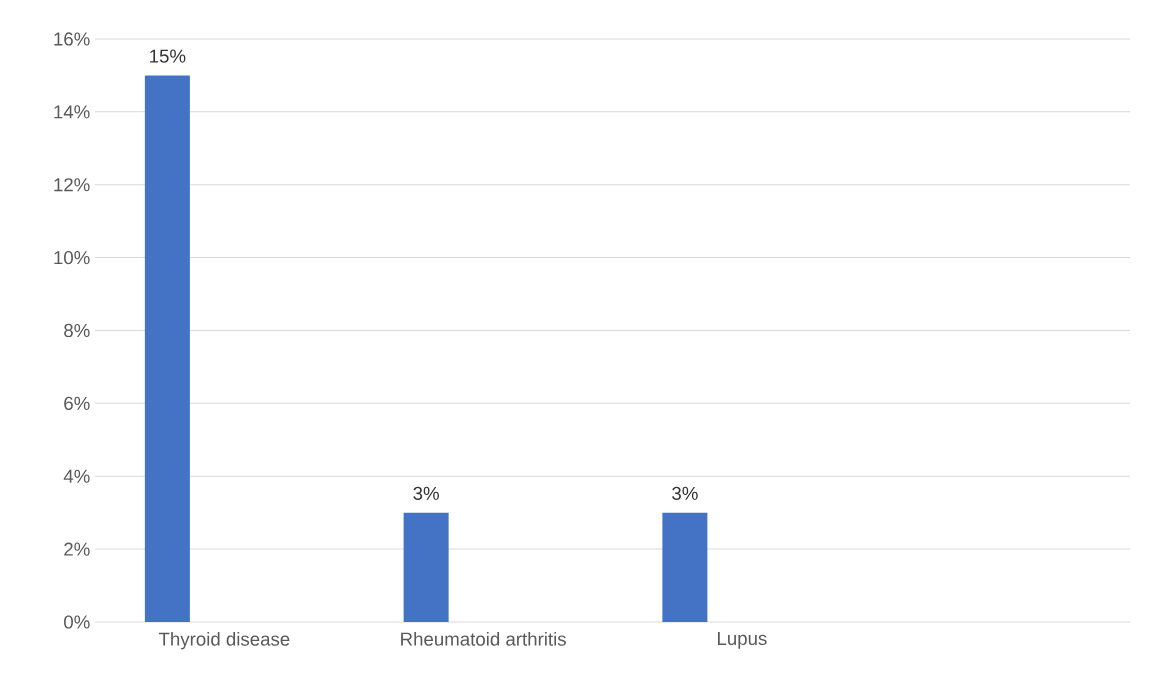 The image size is (1152, 675). Describe the element at coordinates (77, 330) in the screenshot. I see `y-tick-label: 8%` at that location.